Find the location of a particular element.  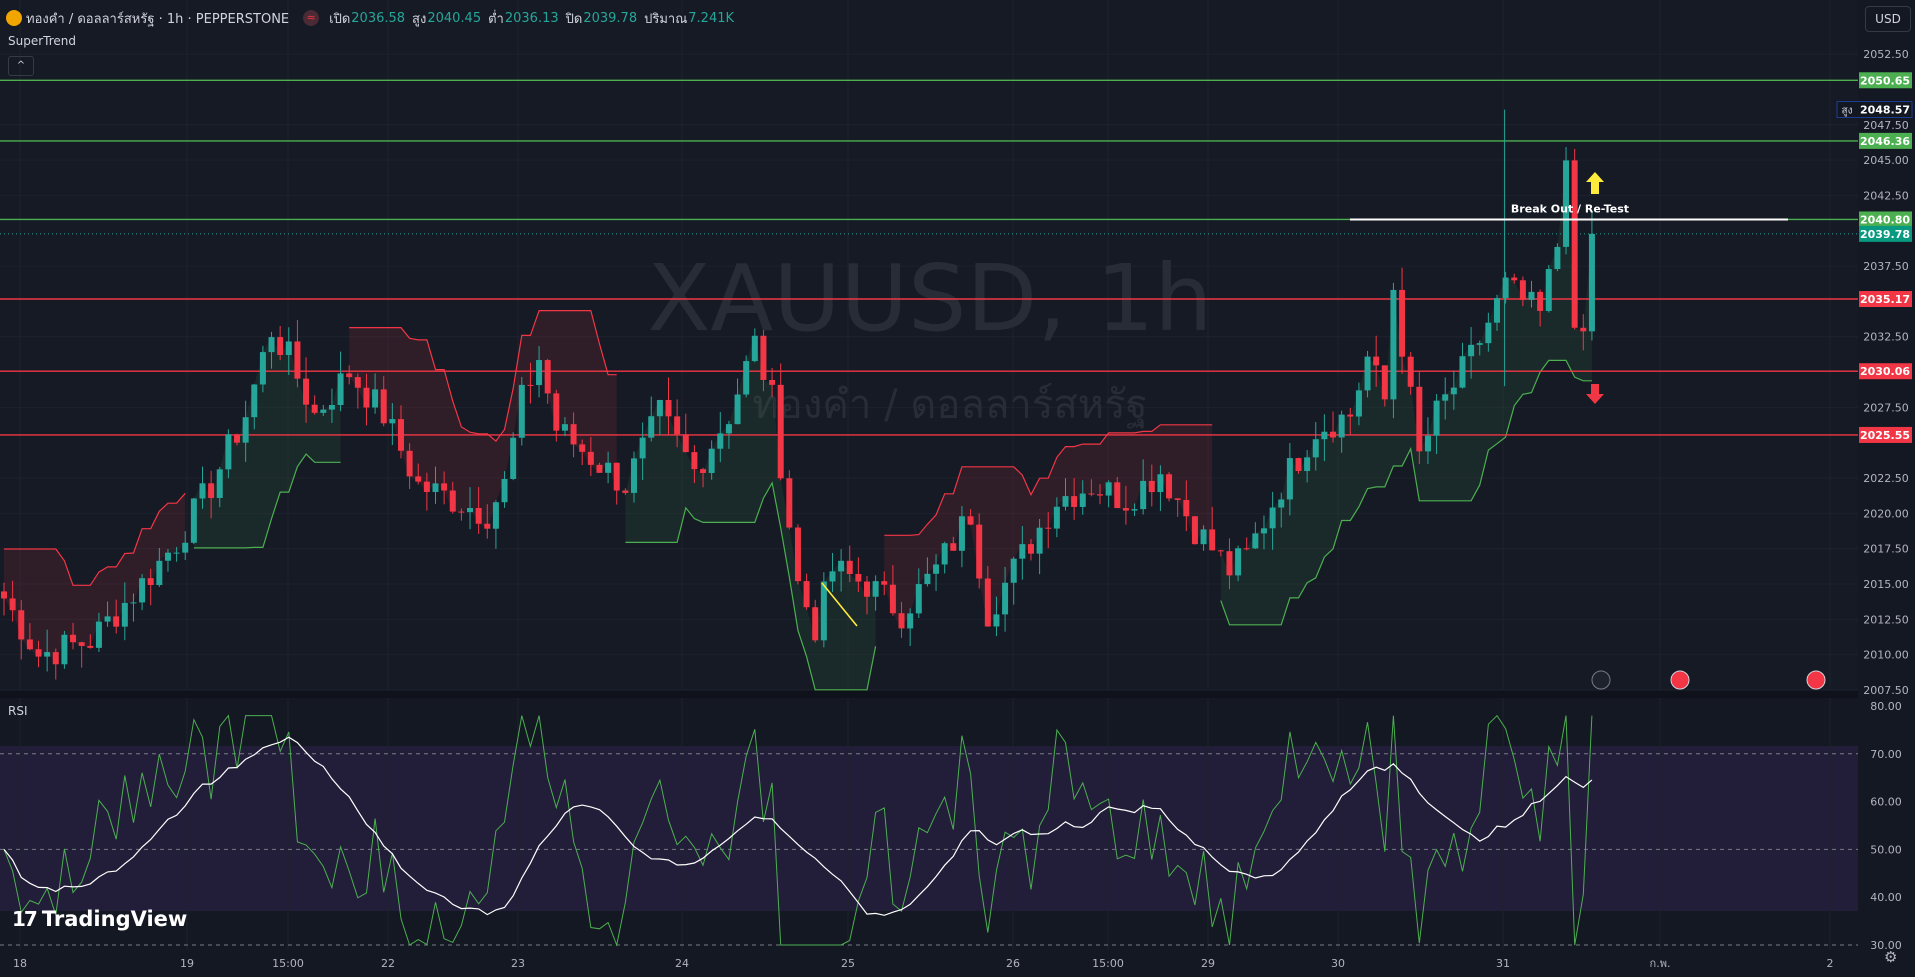

high-label: สูง is located at coordinates (419, 19).